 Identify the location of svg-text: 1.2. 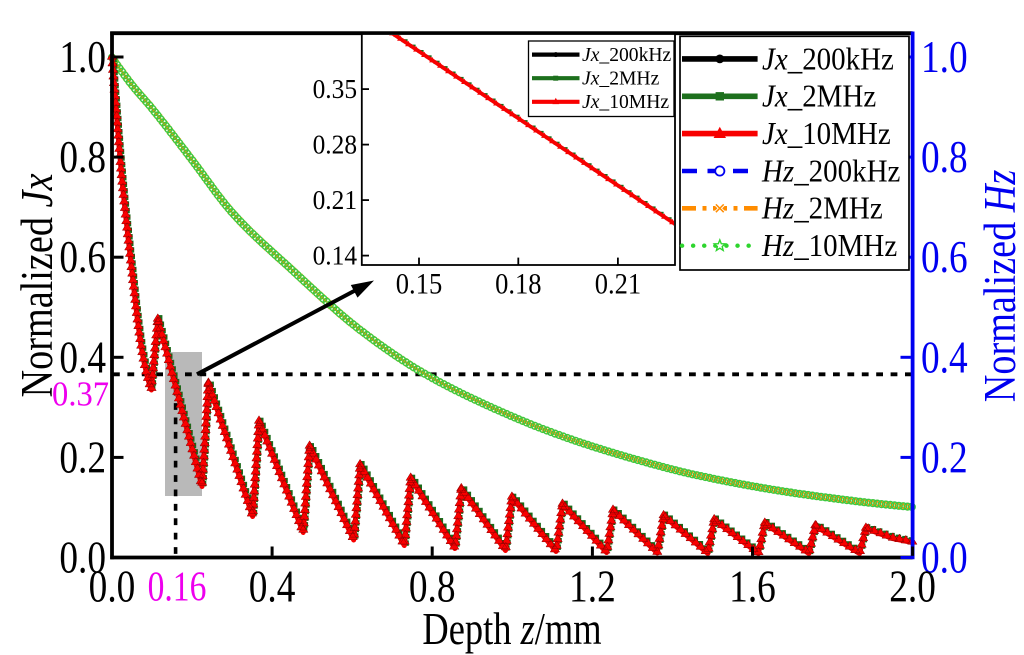
(592, 586).